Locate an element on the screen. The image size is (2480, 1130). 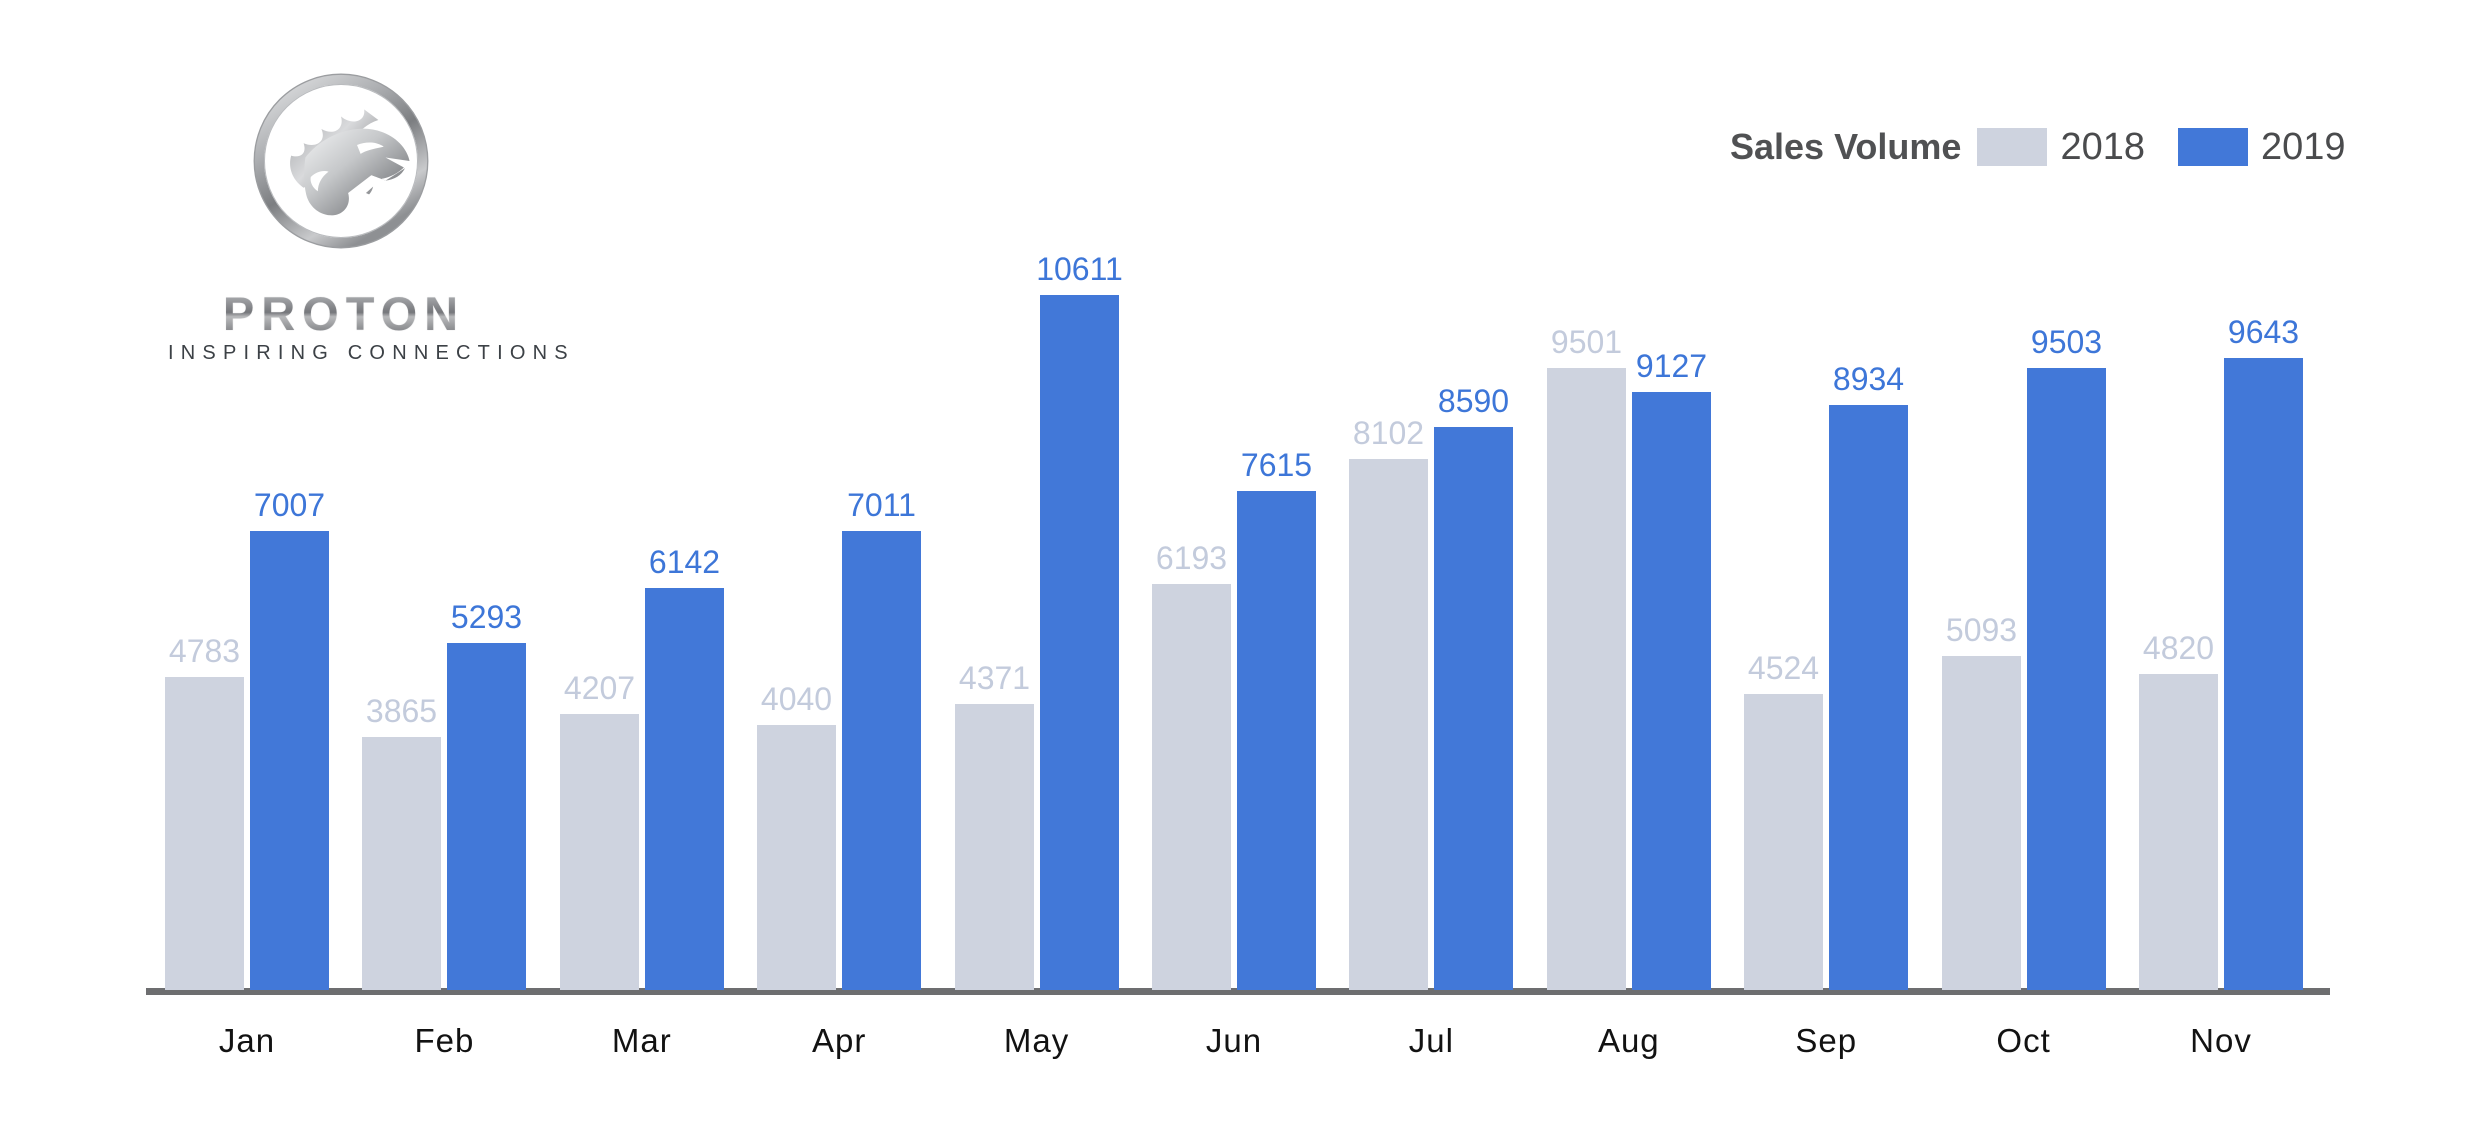
month-label-sep: Sep is located at coordinates (1826, 1040).